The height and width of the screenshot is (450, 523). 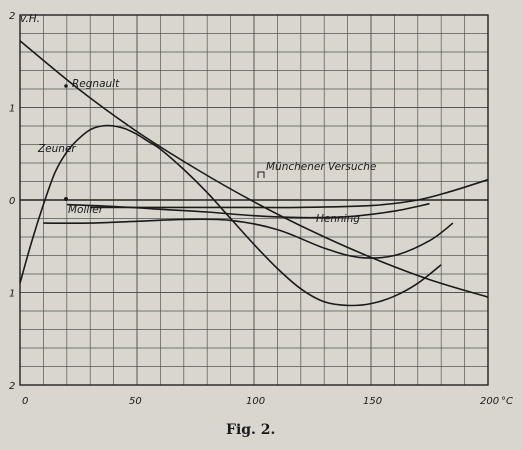 I want to click on x-unit-label: °C, so click(x=507, y=401).